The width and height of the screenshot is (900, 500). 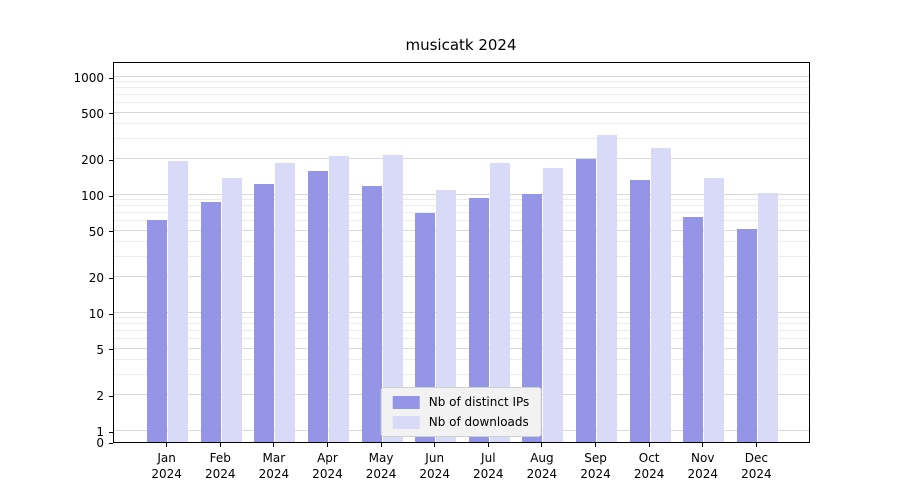 What do you see at coordinates (100, 396) in the screenshot?
I see `y-tick-label-2: 2` at bounding box center [100, 396].